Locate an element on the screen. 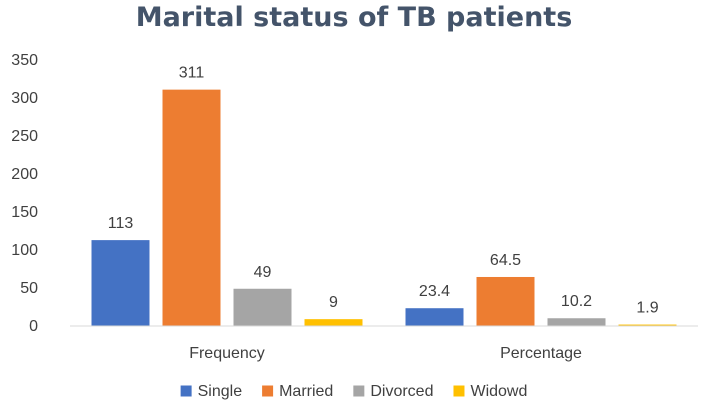 The width and height of the screenshot is (708, 405). bar-divorced-frequency is located at coordinates (262, 307).